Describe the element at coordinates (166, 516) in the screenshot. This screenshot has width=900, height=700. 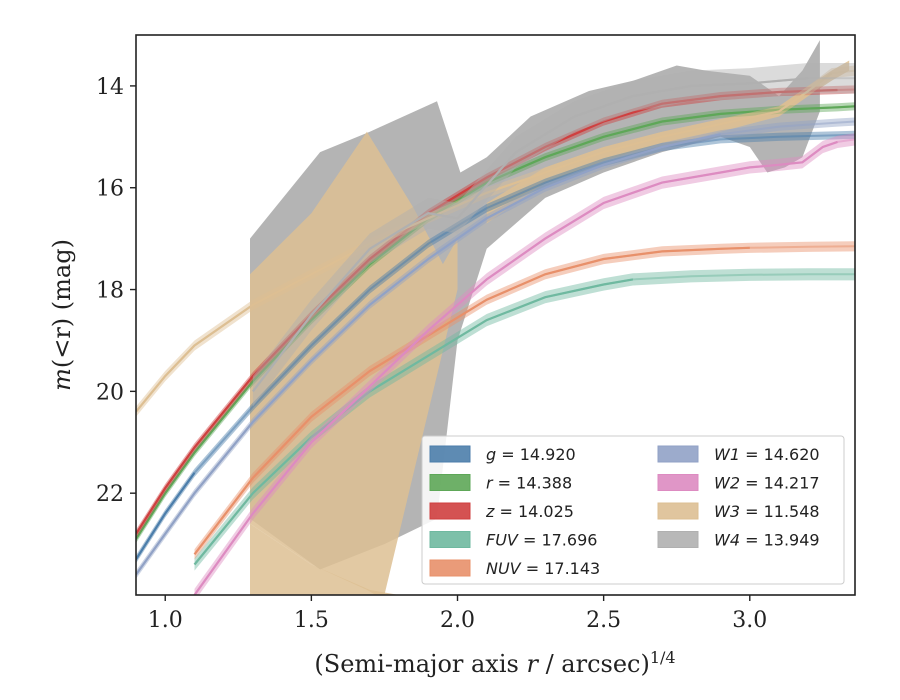
I see `line-g` at that location.